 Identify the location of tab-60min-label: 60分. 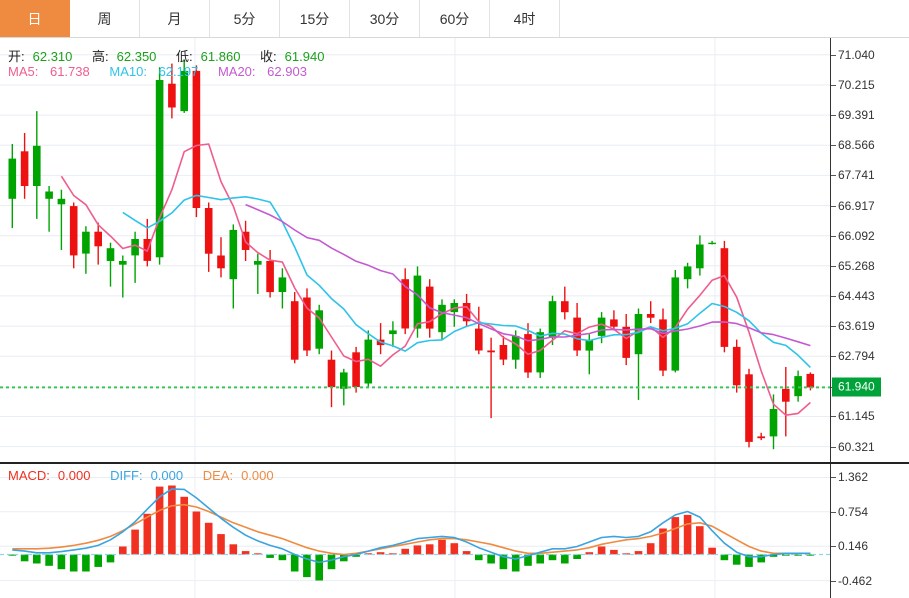
(454, 18).